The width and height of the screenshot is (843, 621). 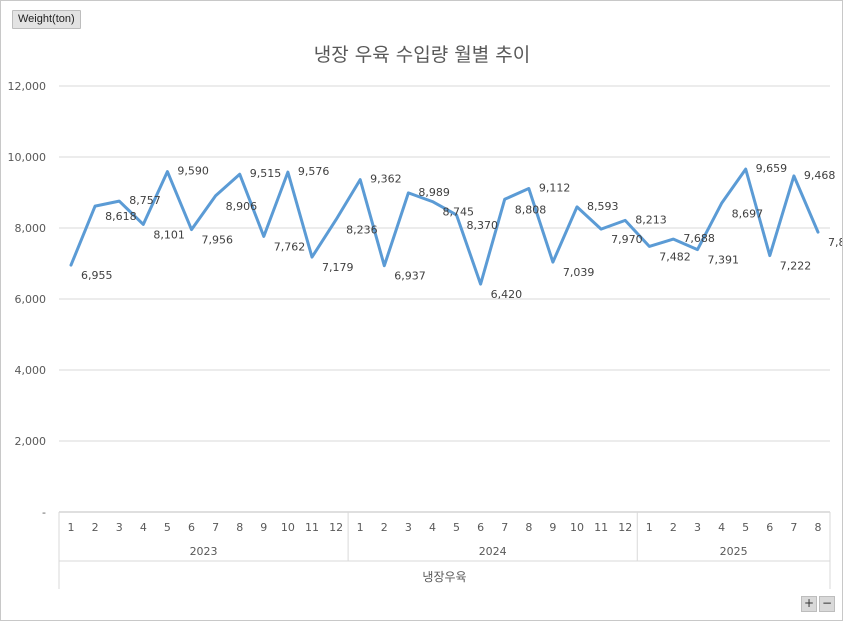 I want to click on y-tick-label: 2,000, so click(x=31, y=441).